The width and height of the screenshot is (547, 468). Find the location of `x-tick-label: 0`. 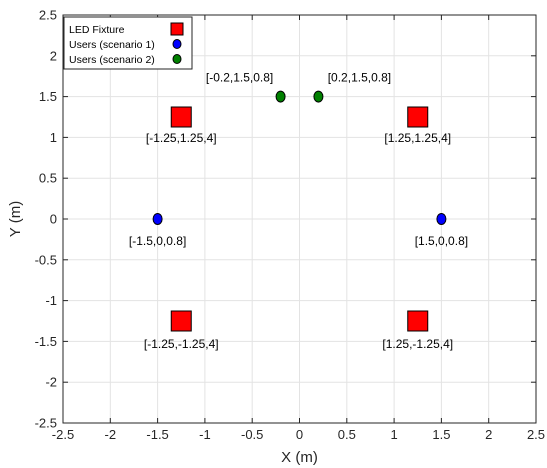

x-tick-label: 0 is located at coordinates (299, 434).